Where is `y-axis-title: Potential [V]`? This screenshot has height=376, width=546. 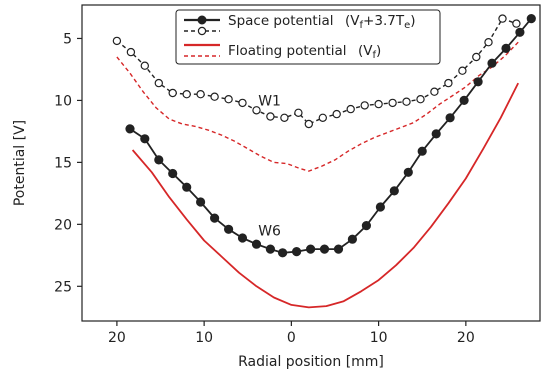 y-axis-title: Potential [V] is located at coordinates (20, 163).